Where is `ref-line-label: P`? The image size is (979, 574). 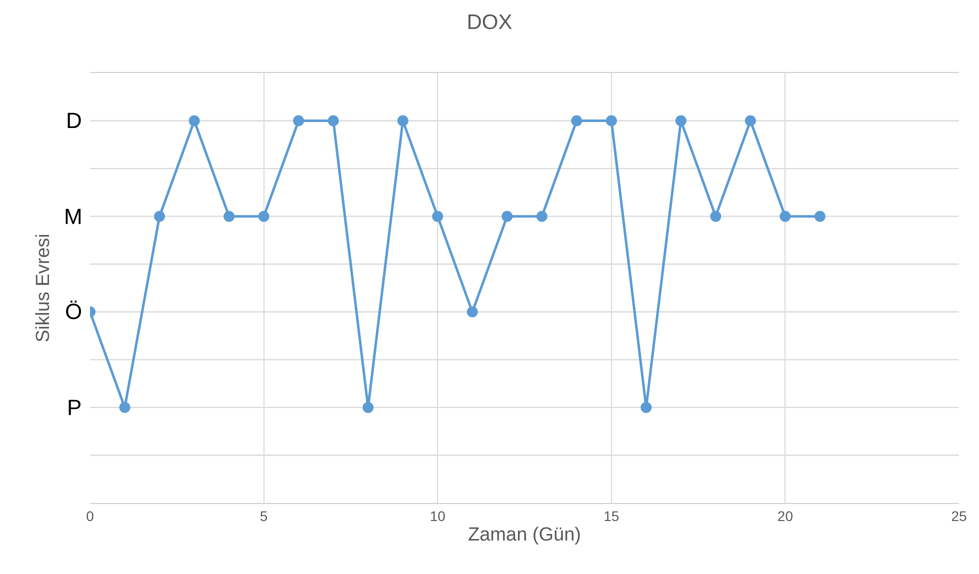
ref-line-label: P is located at coordinates (74, 407).